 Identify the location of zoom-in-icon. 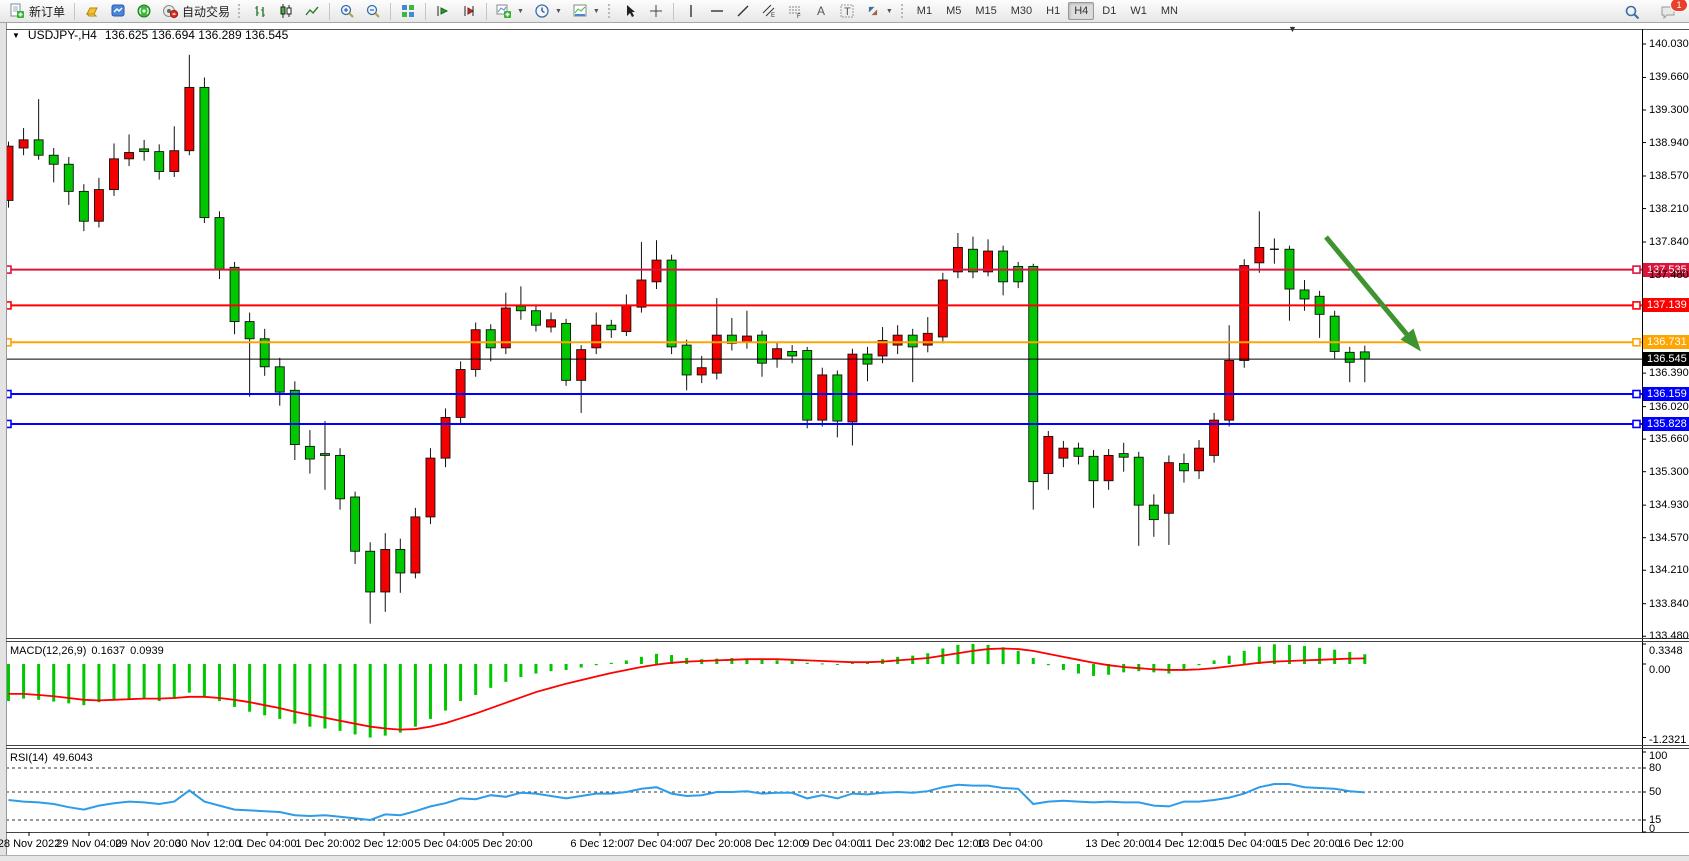
(347, 11).